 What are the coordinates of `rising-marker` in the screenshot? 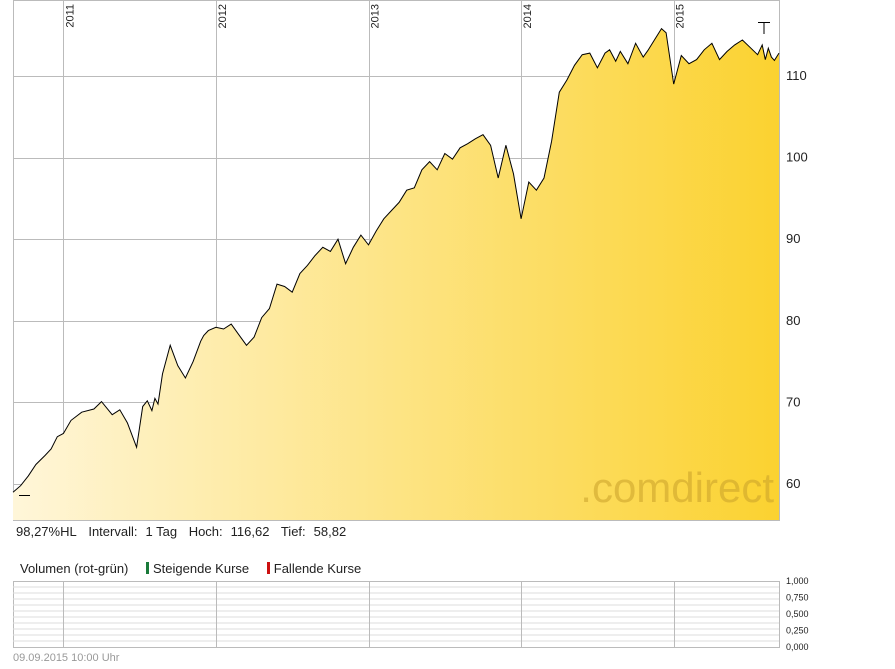 It's located at (148, 568).